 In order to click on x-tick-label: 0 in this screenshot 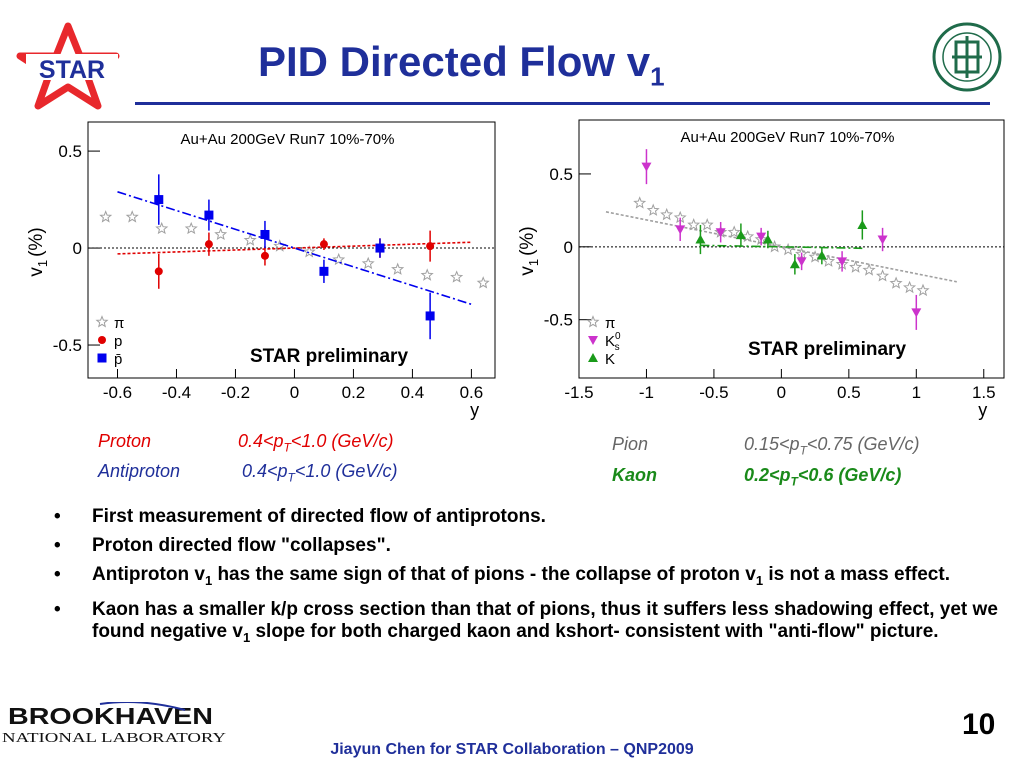, I will do `click(294, 392)`.